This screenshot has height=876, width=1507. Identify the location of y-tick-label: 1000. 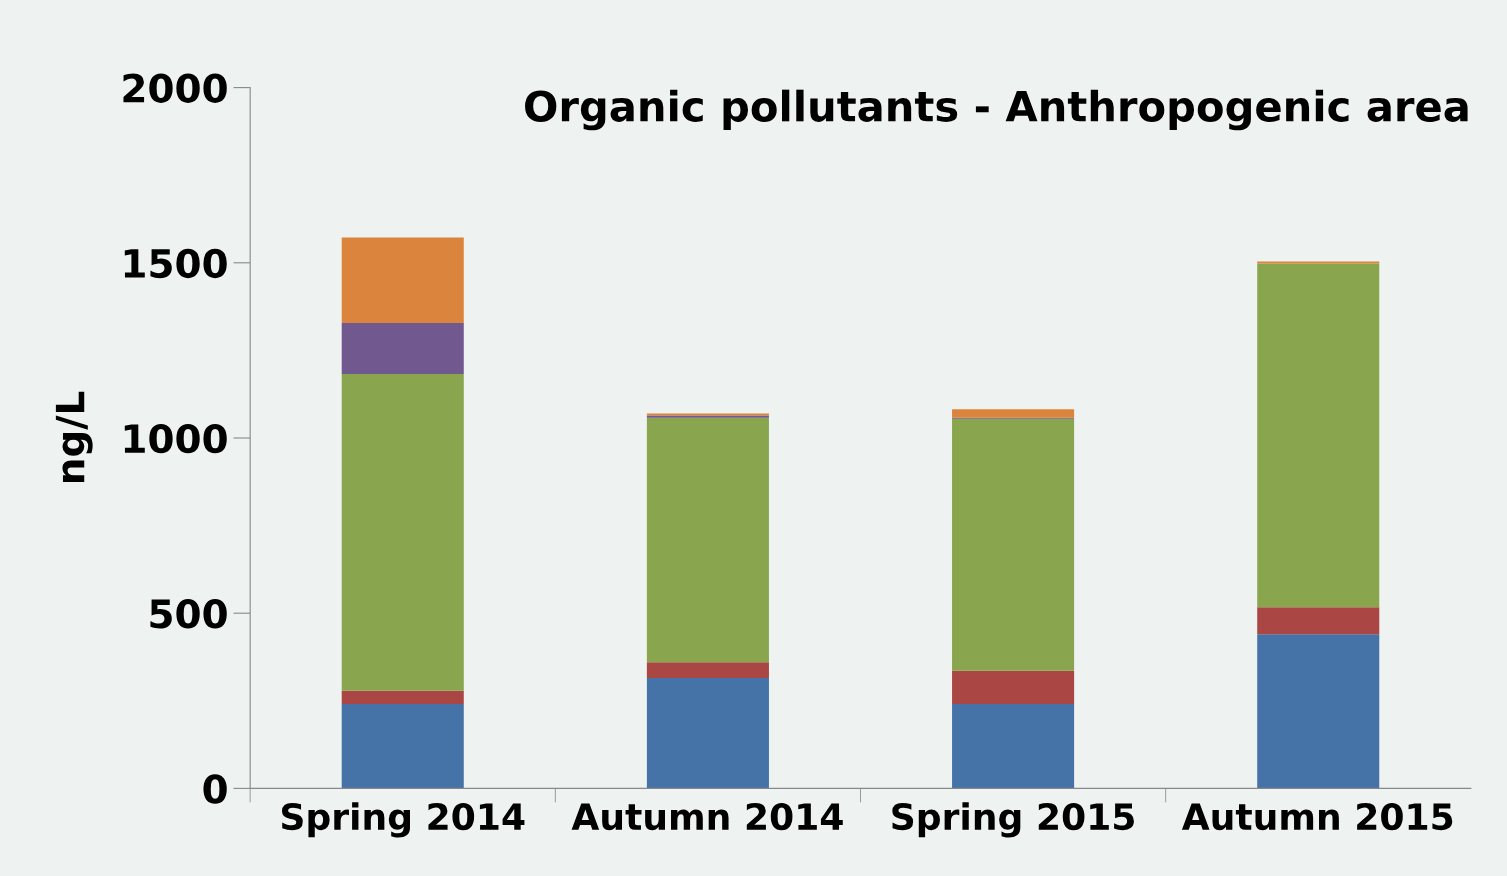
(175, 438).